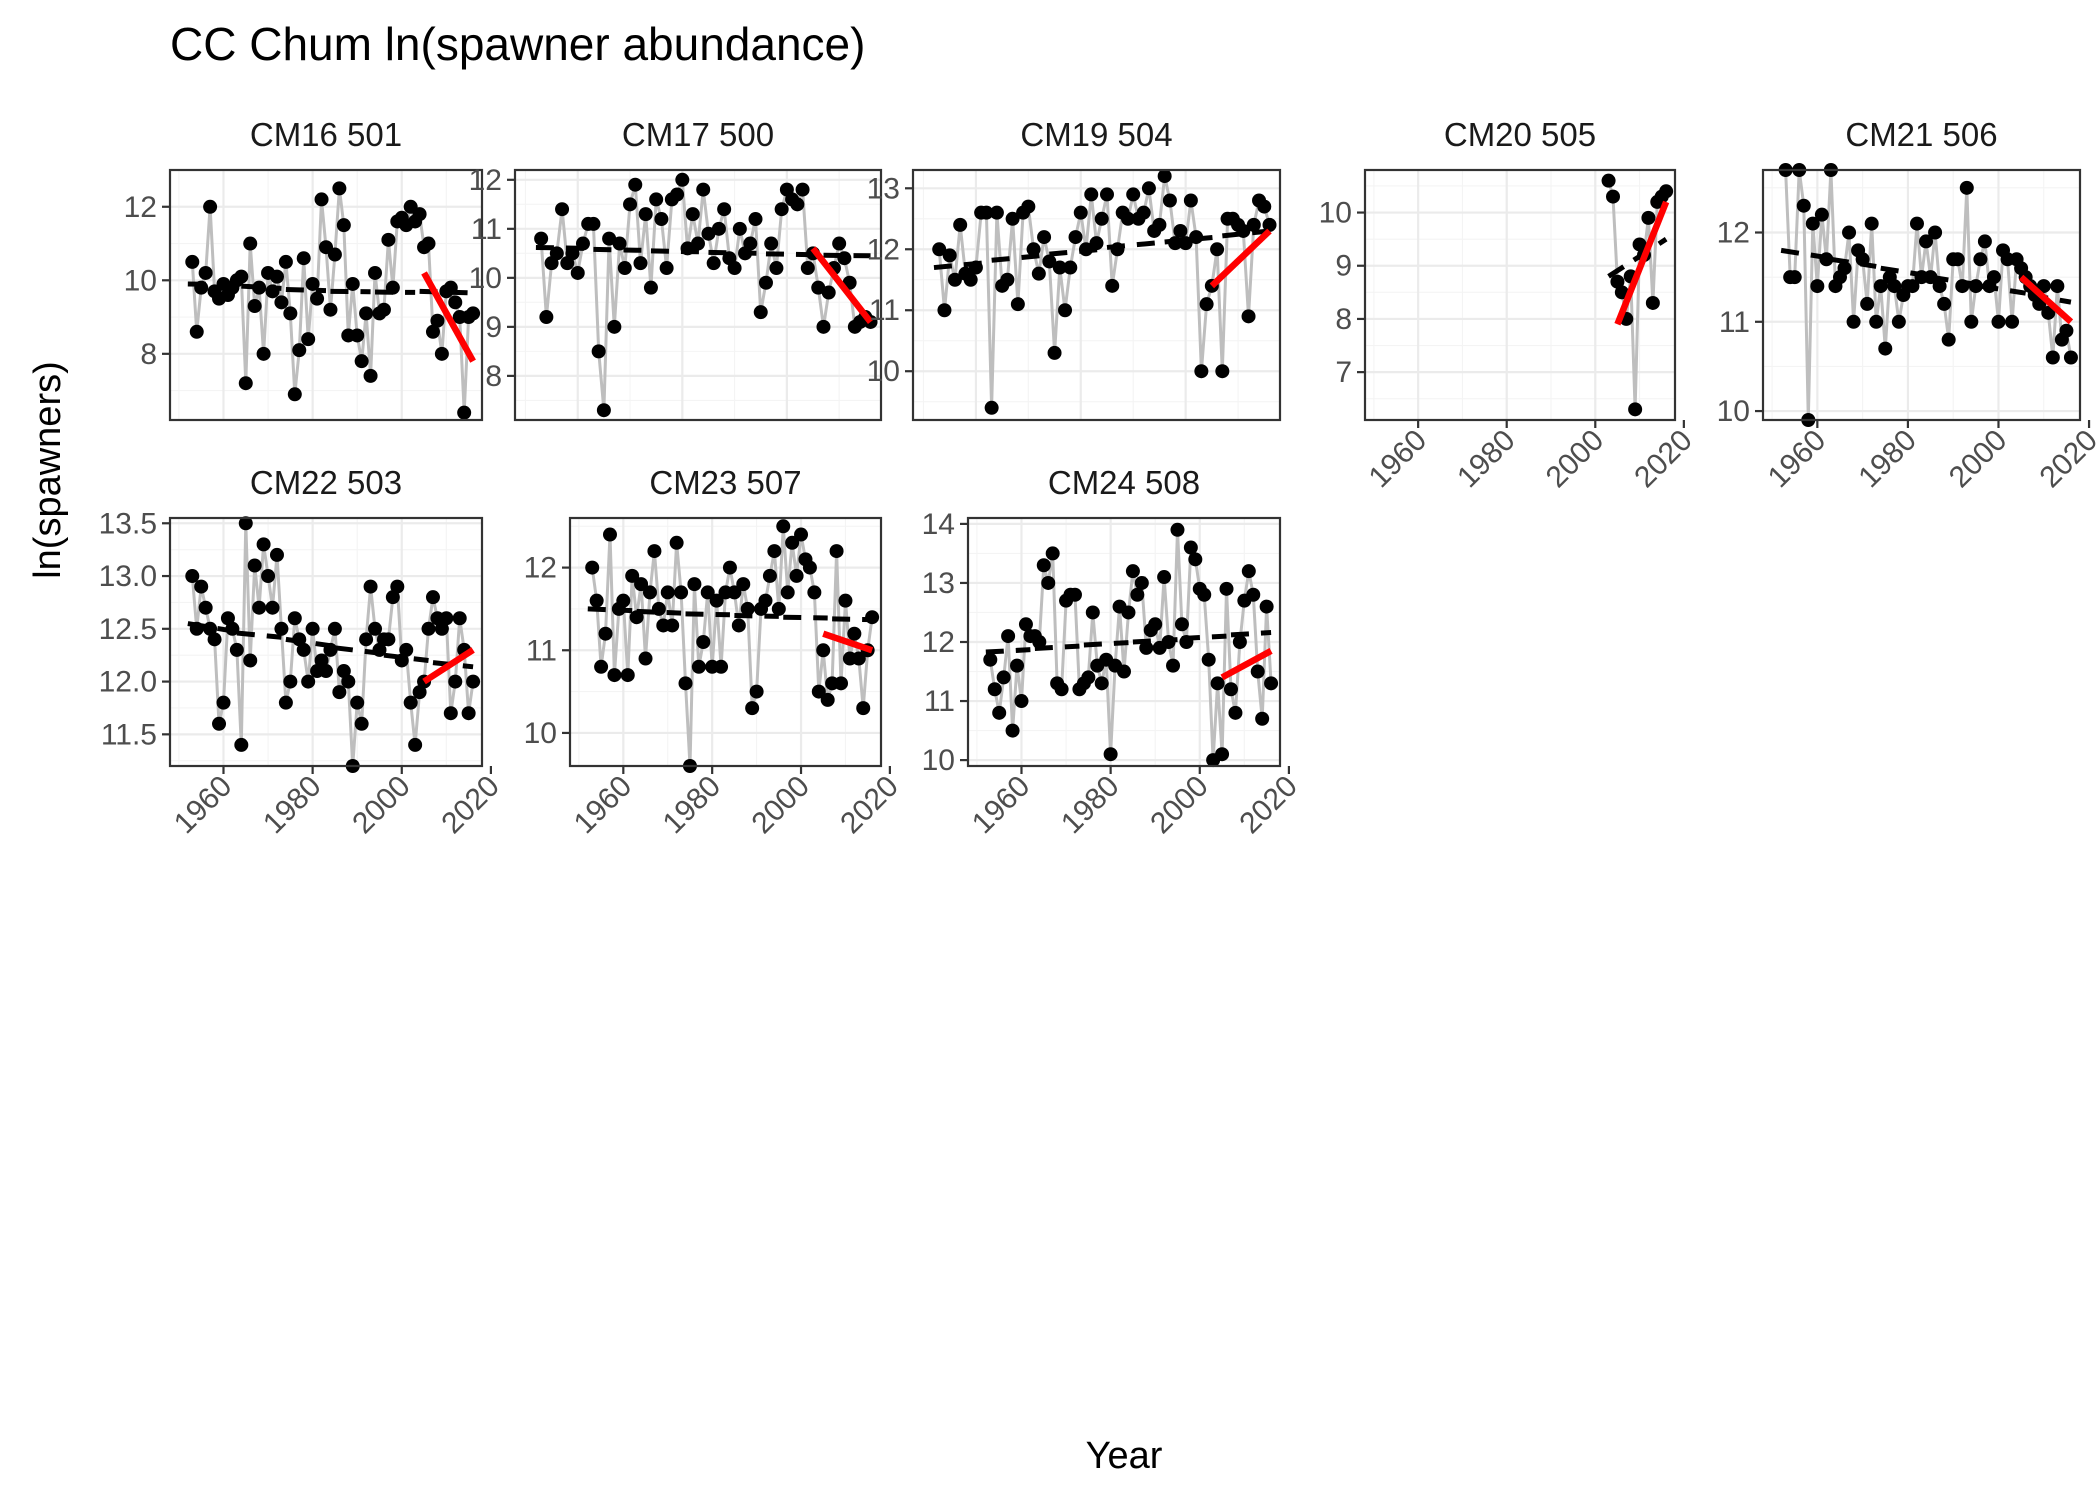  Describe the element at coordinates (1124, 1456) in the screenshot. I see `x-axis-title: Year` at that location.